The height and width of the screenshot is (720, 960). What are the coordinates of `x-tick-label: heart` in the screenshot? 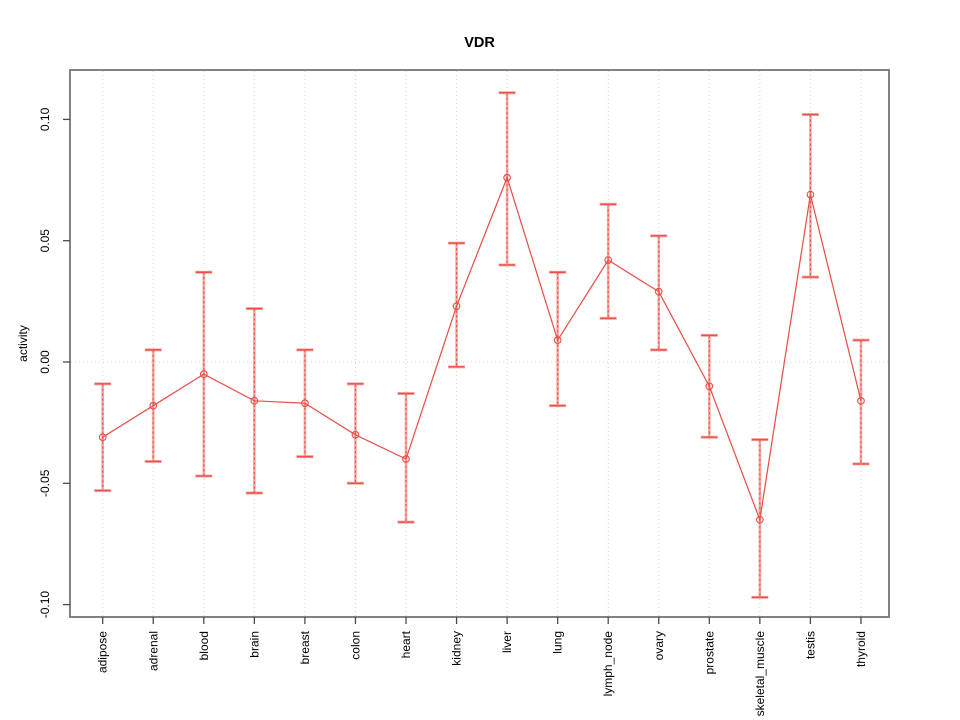 It's located at (406, 644).